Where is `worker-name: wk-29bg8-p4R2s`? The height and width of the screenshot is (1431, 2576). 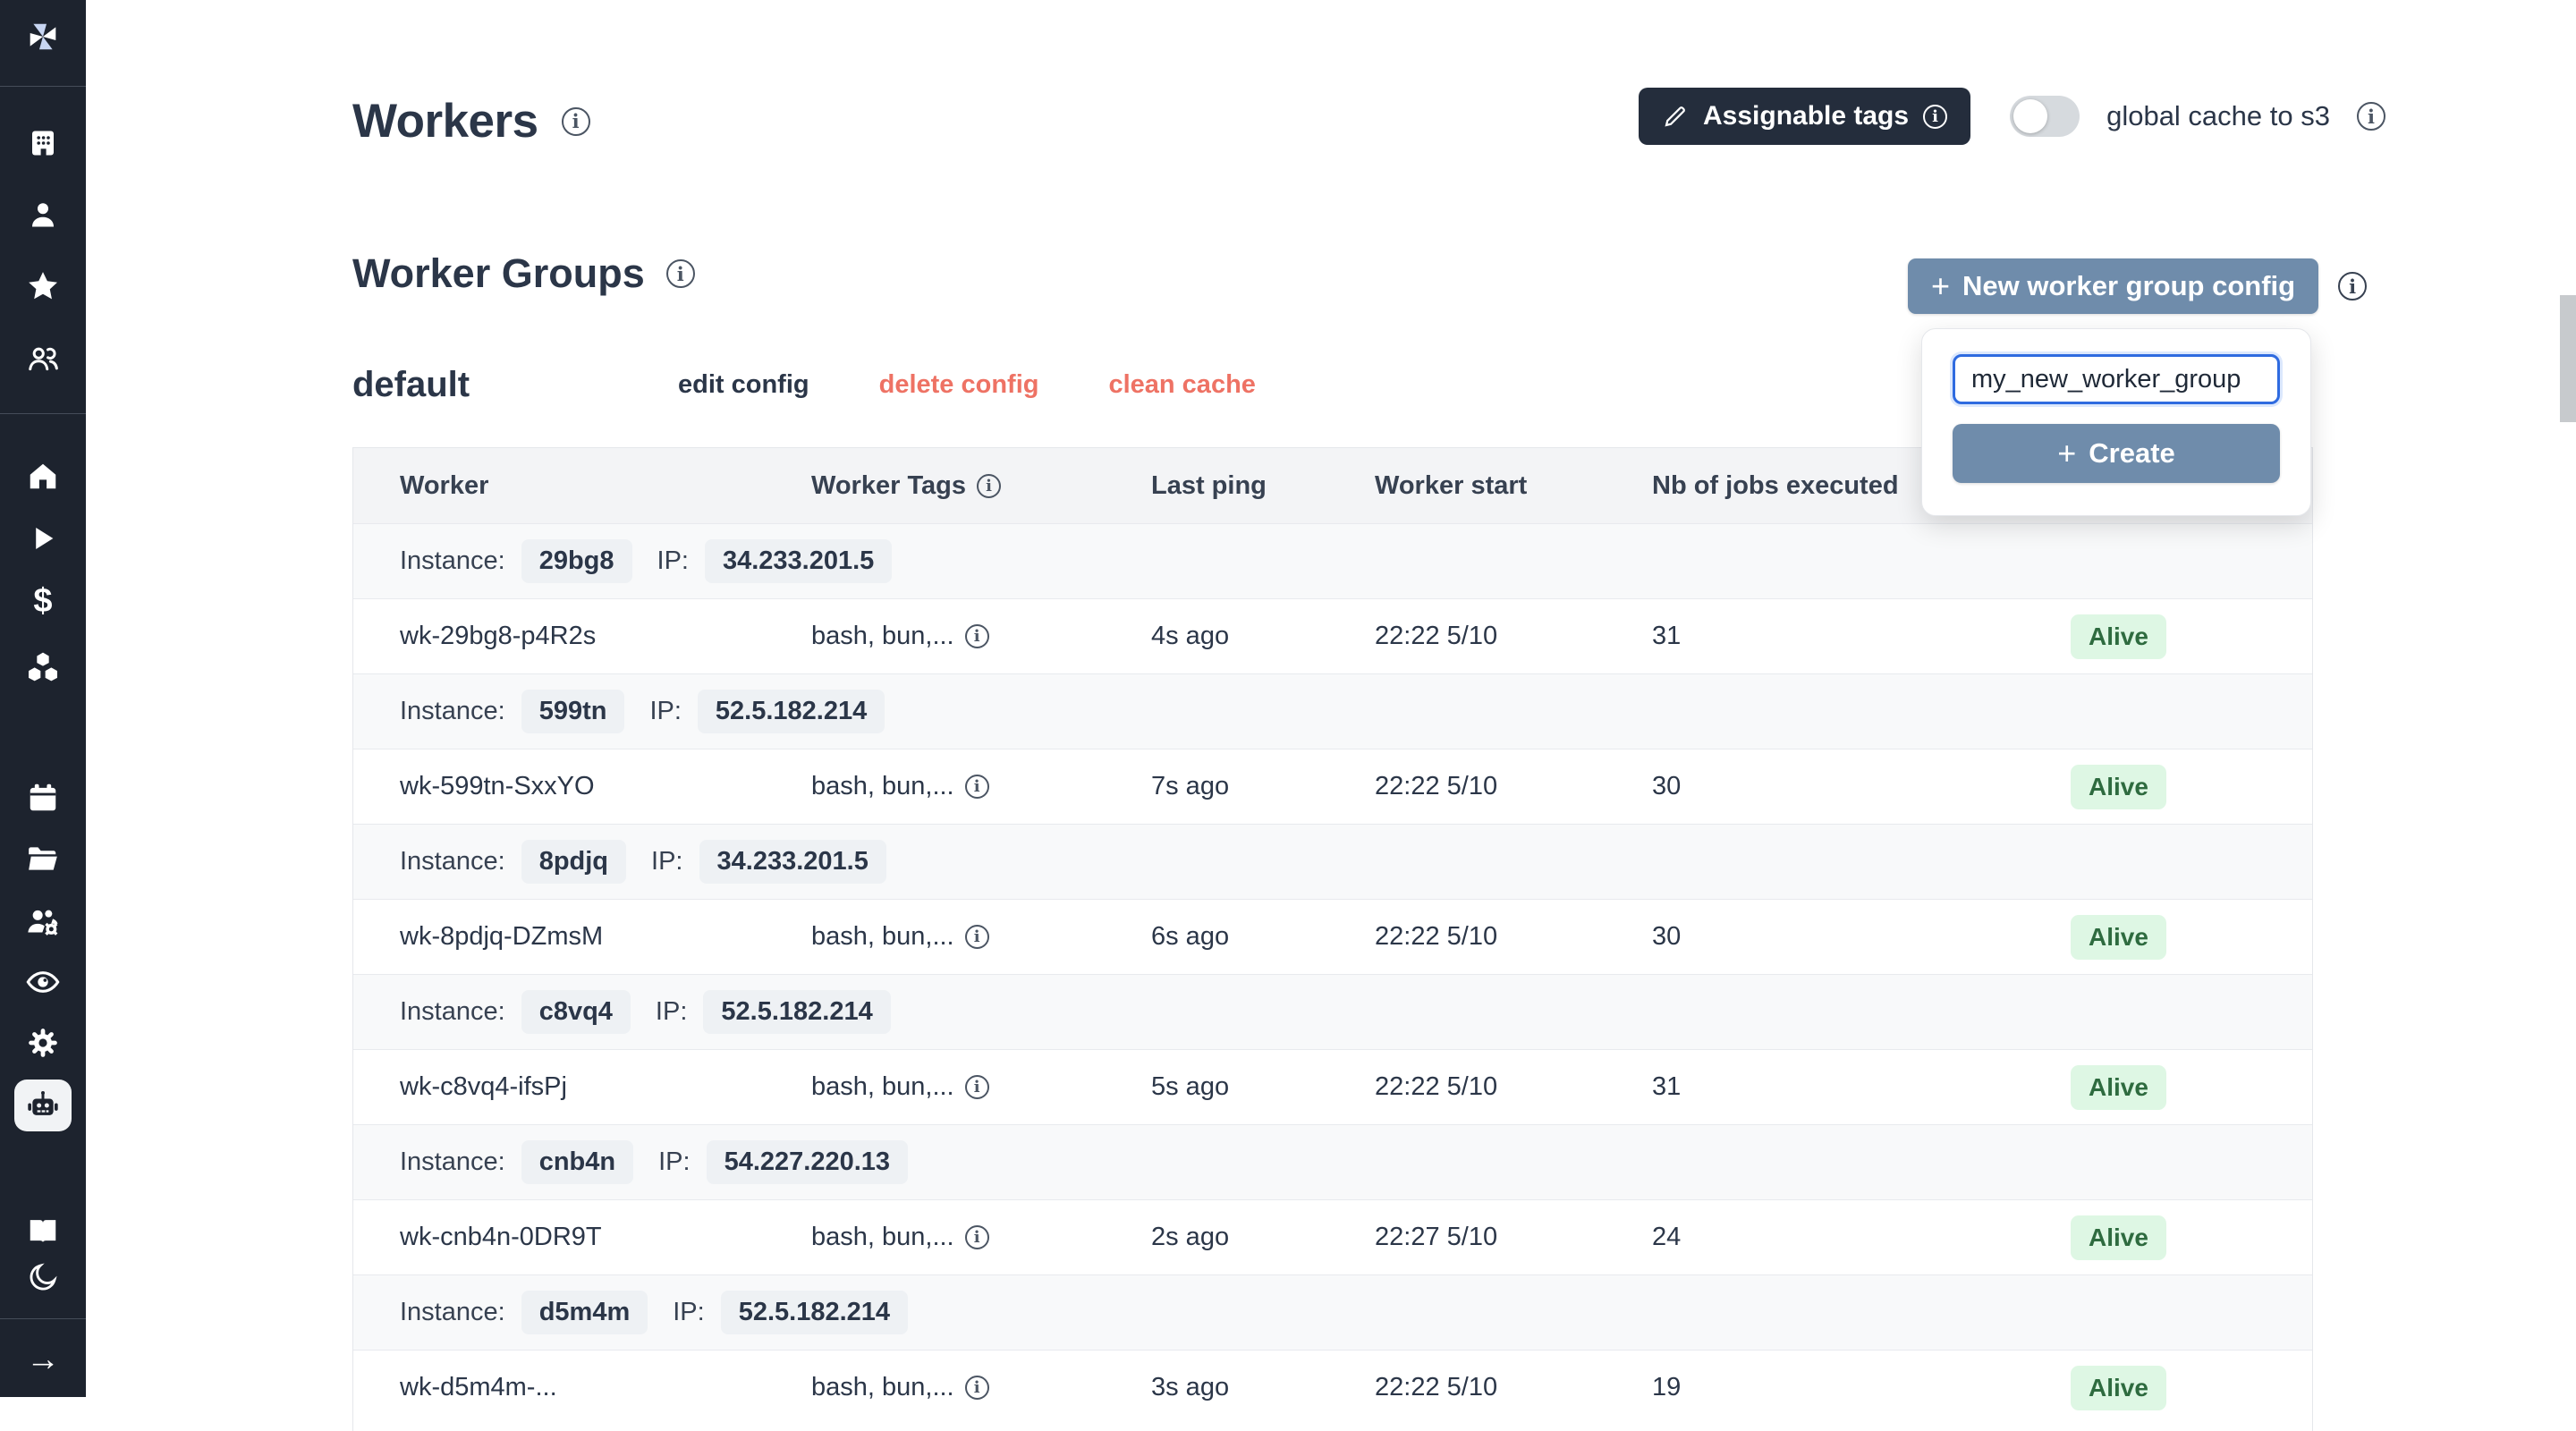 worker-name: wk-29bg8-p4R2s is located at coordinates (498, 636).